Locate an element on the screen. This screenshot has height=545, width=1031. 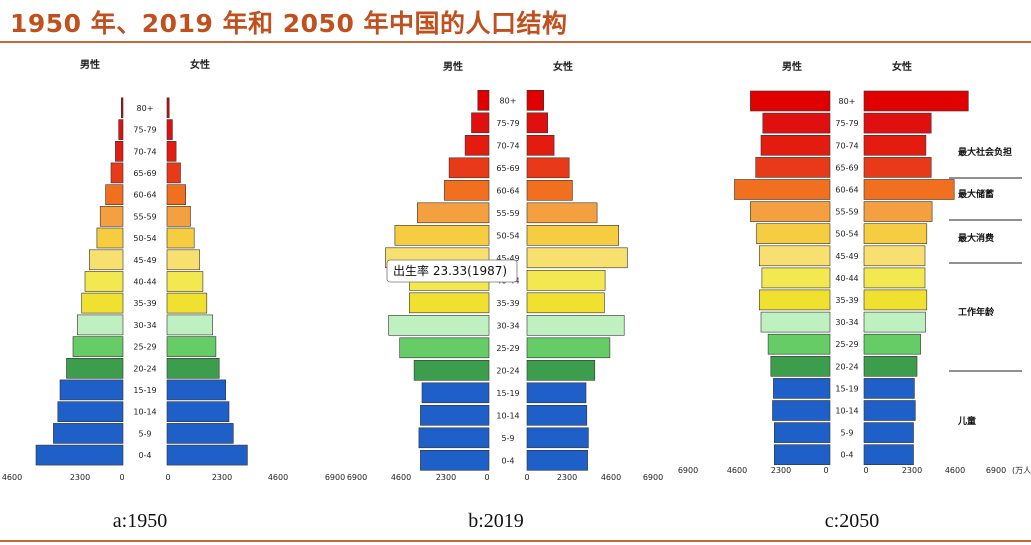
title-divider is located at coordinates (515, 42).